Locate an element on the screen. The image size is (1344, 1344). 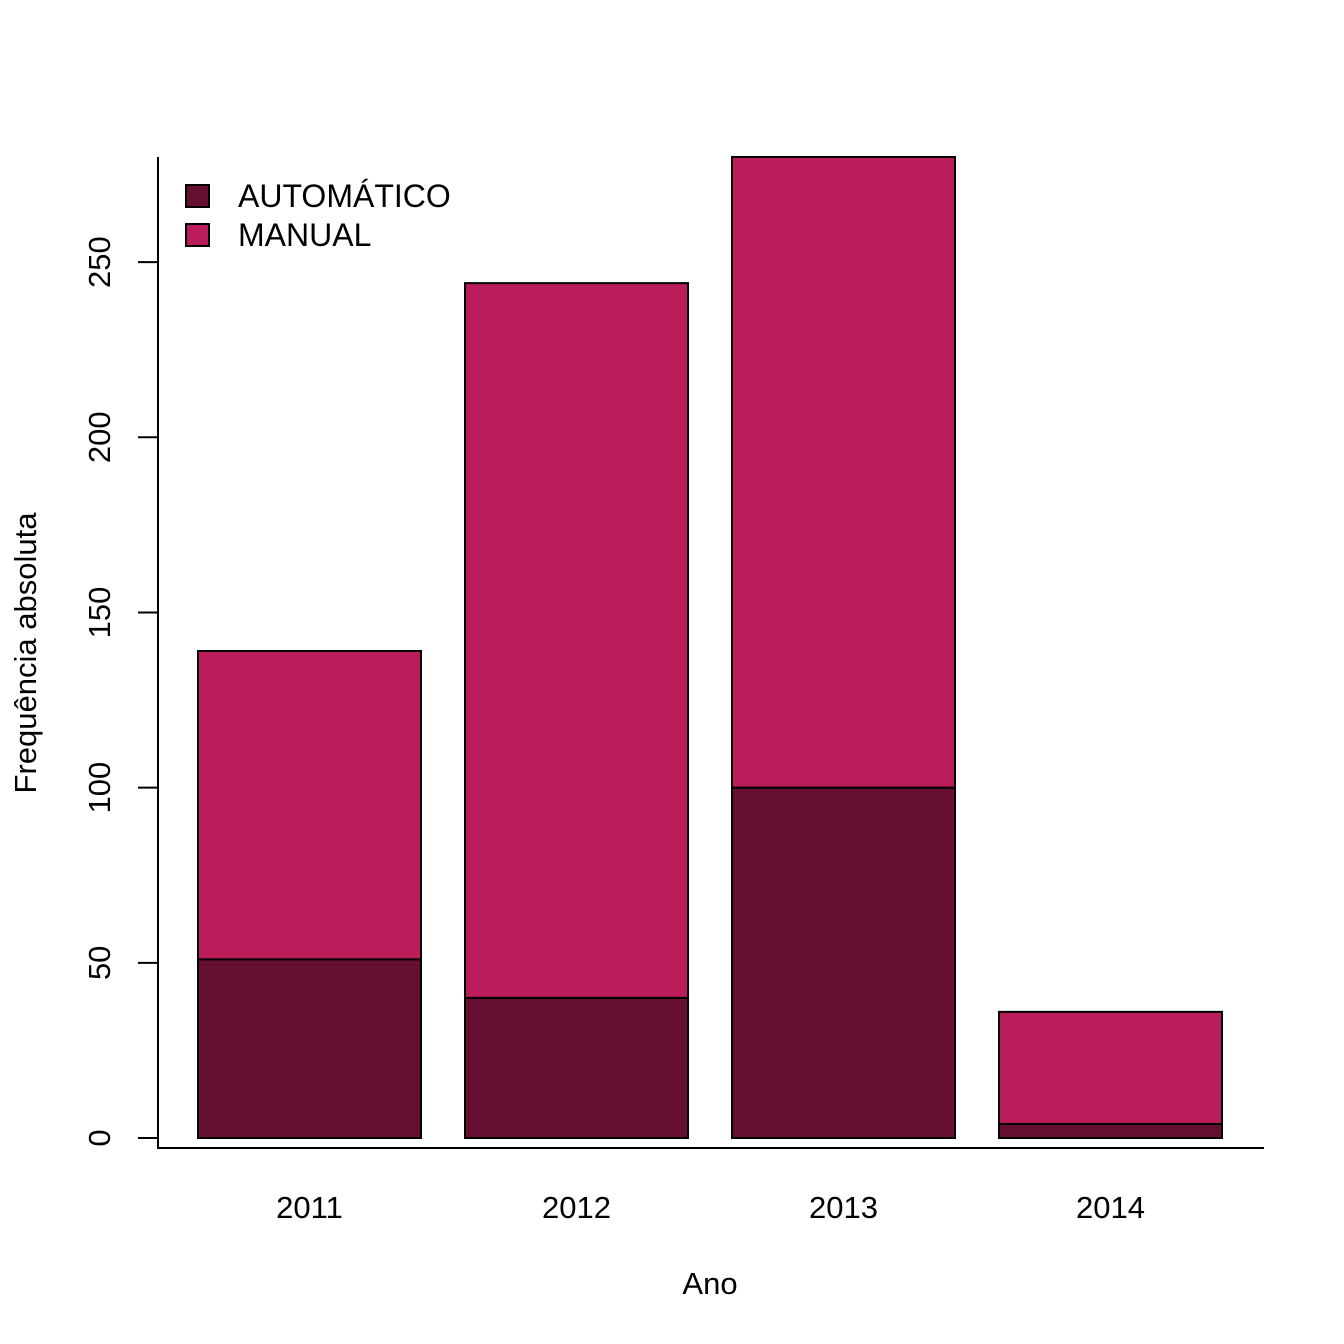
y-tick-label: 0 is located at coordinates (99, 1137).